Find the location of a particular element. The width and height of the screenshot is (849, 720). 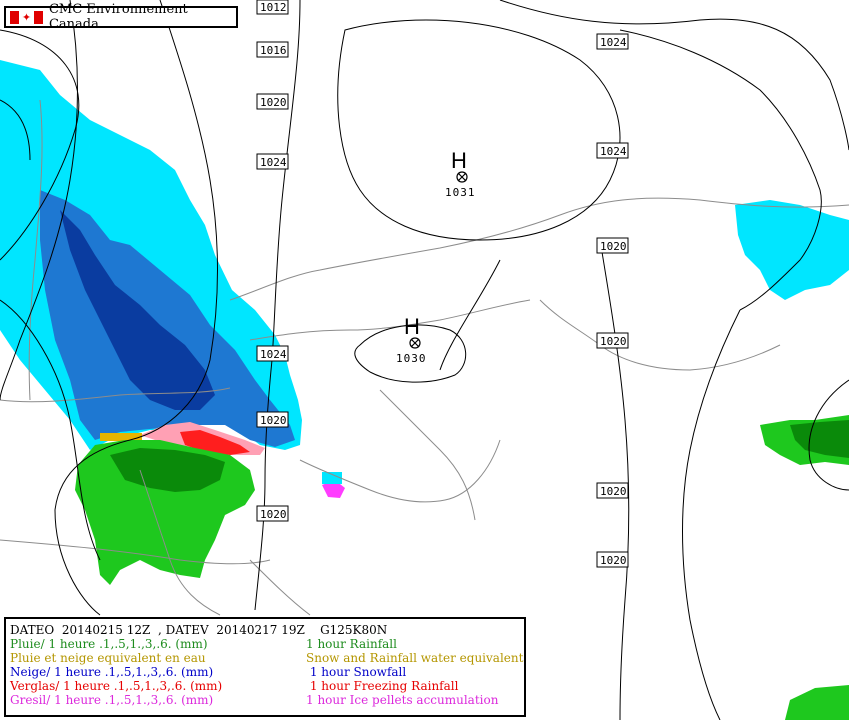

snow-area-small is located at coordinates (332, 478).